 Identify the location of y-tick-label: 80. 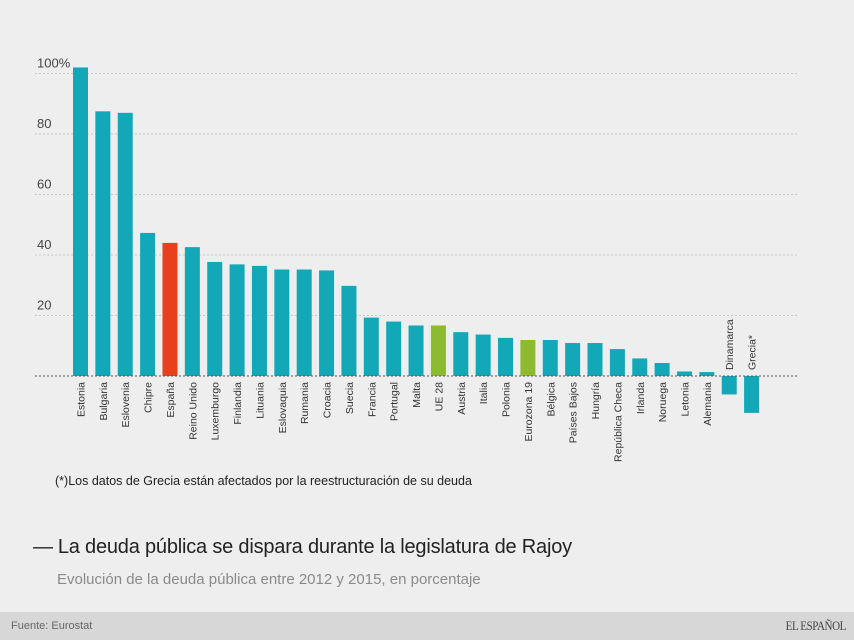
(44, 123).